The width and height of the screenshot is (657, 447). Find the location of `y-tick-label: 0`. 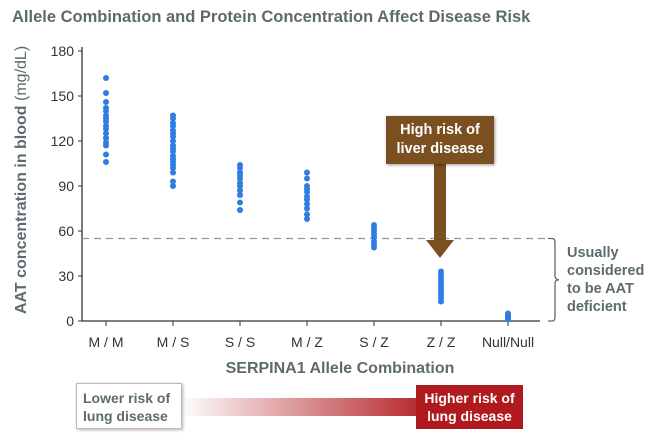

y-tick-label: 0 is located at coordinates (70, 321).